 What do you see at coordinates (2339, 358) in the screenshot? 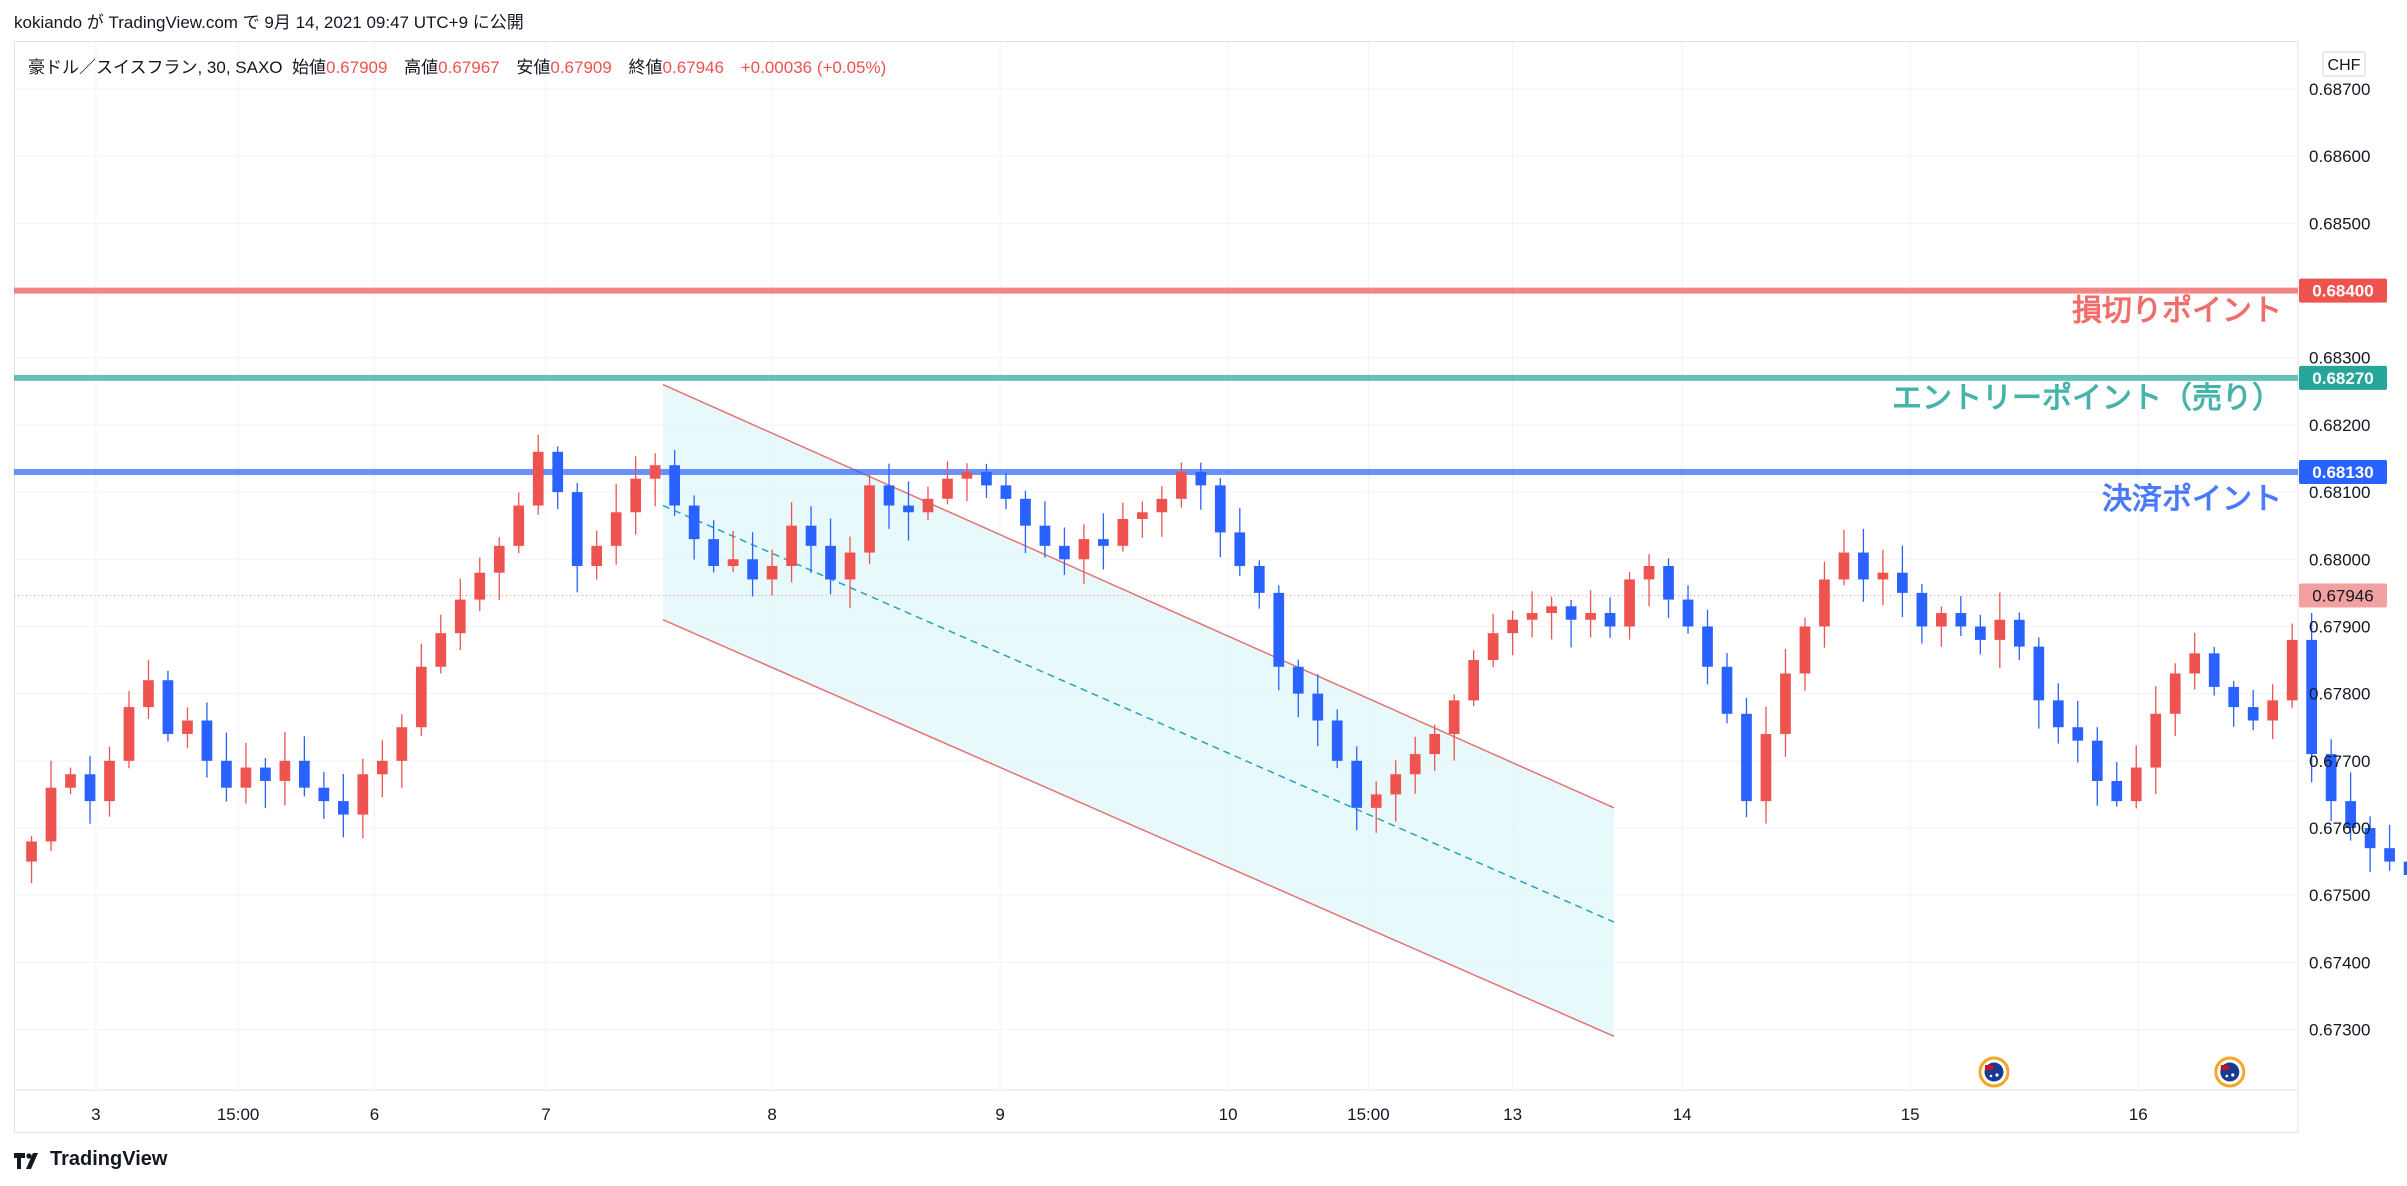
I see `price-tick-label: 0.68300` at bounding box center [2339, 358].